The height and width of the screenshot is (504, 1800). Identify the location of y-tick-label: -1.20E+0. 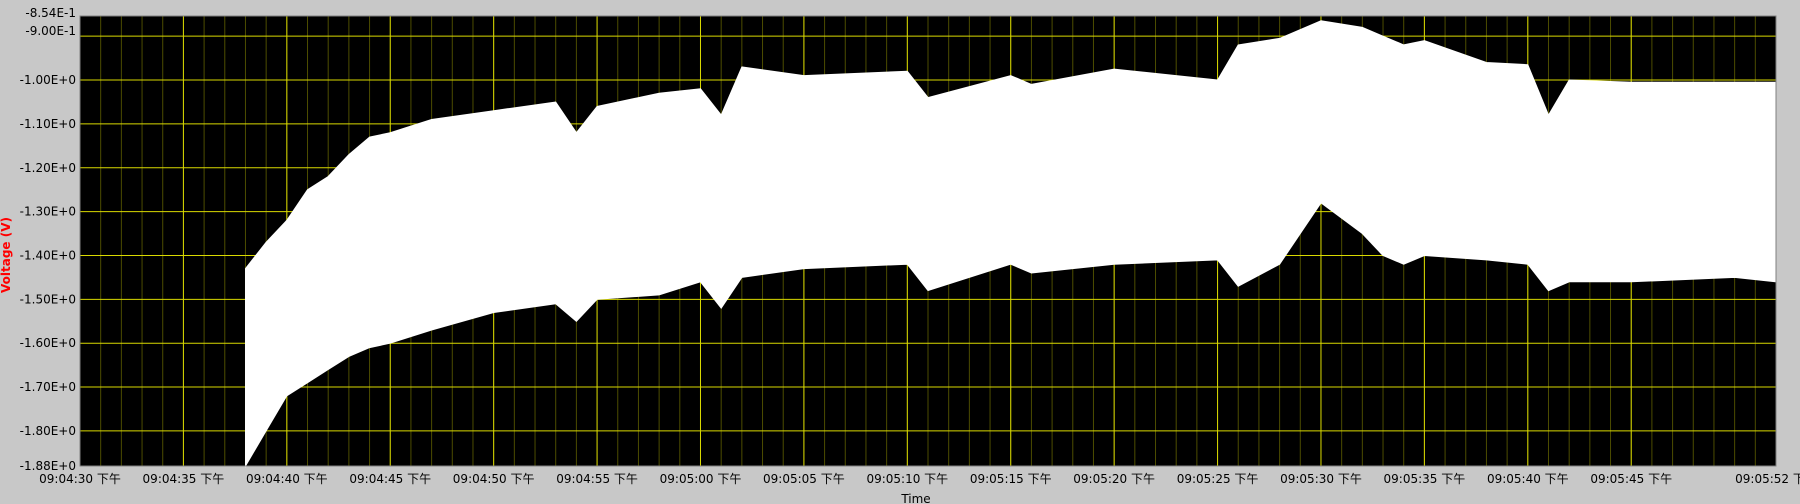
(48, 168).